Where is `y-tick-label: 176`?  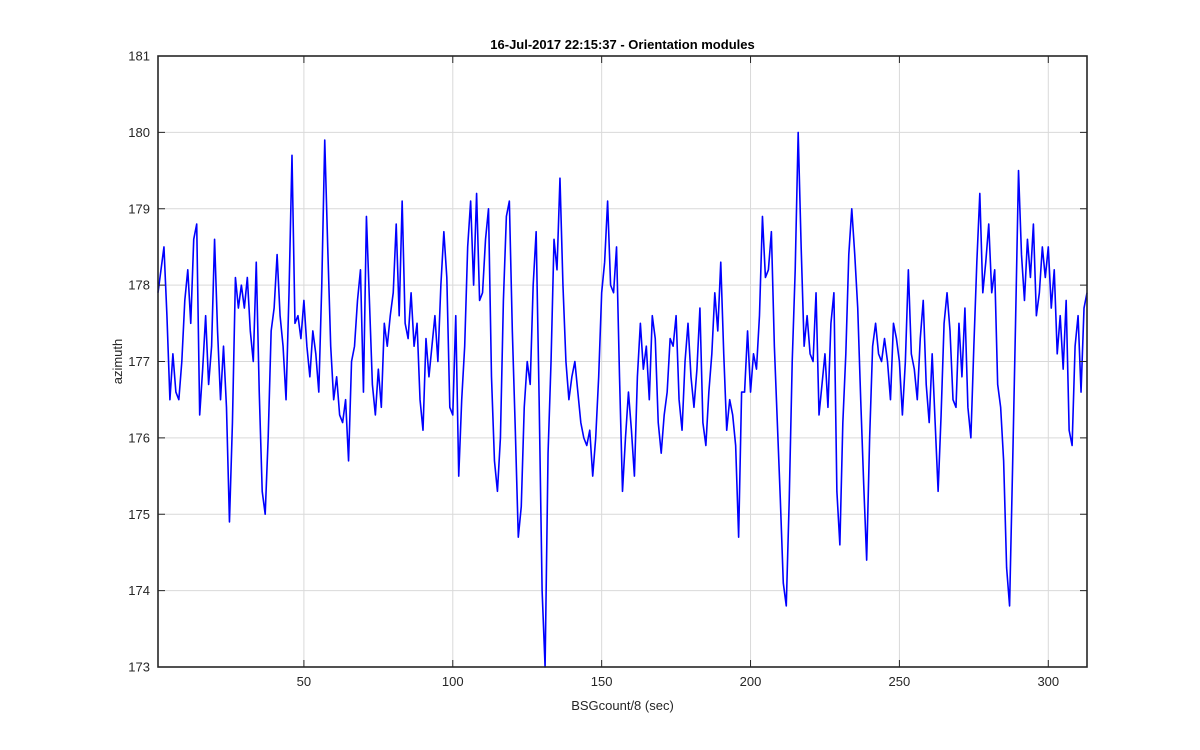
y-tick-label: 176 is located at coordinates (139, 437).